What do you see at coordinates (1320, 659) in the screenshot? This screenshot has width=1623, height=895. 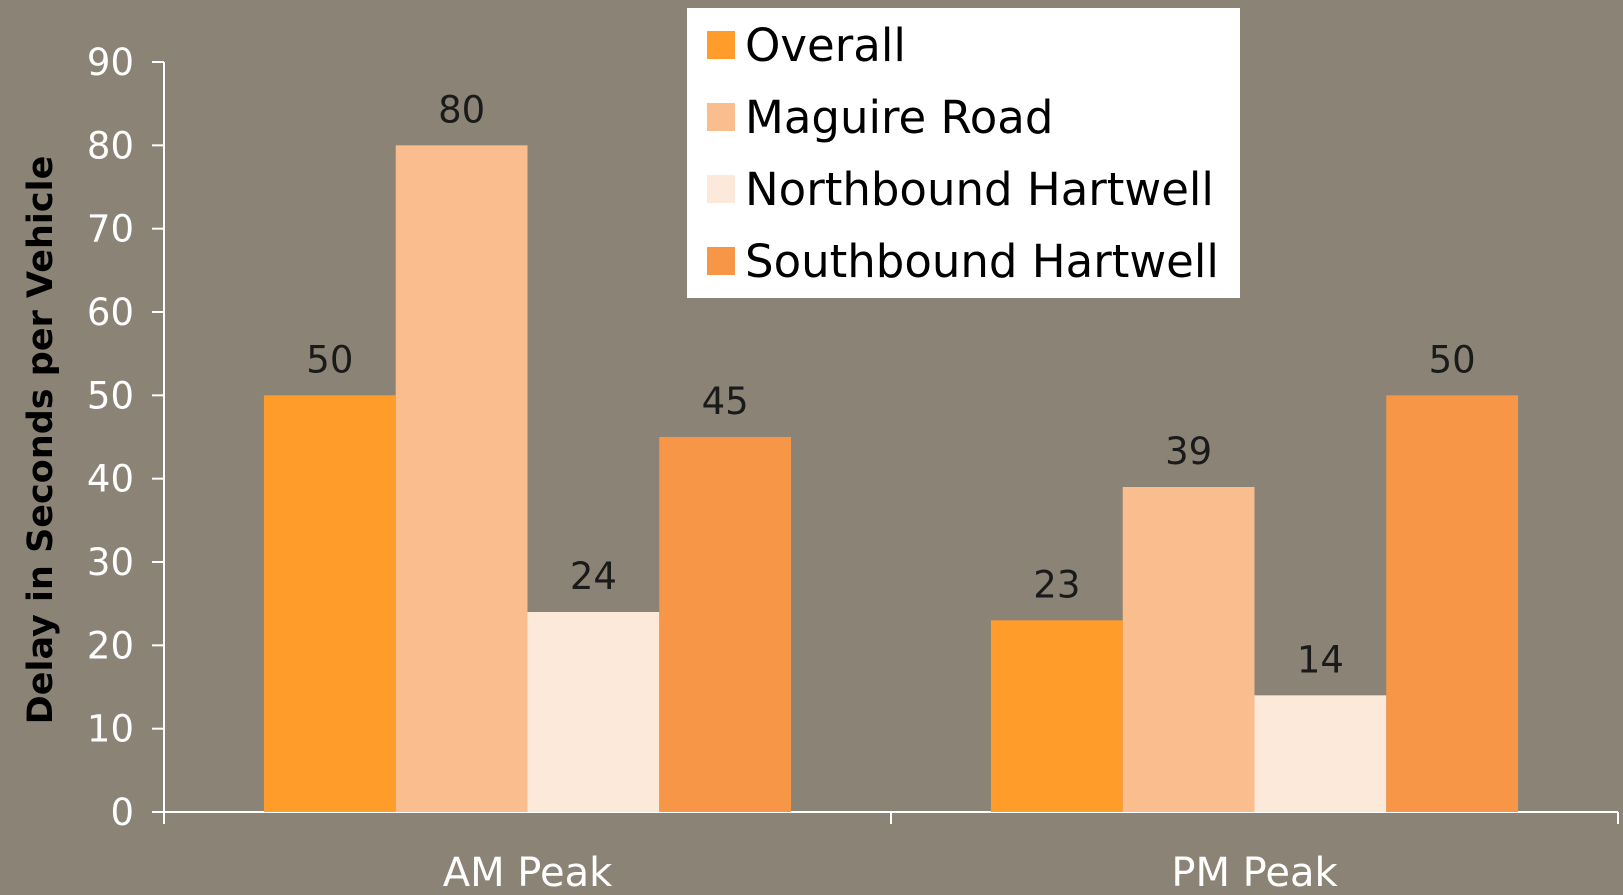 I see `data-label: 14` at bounding box center [1320, 659].